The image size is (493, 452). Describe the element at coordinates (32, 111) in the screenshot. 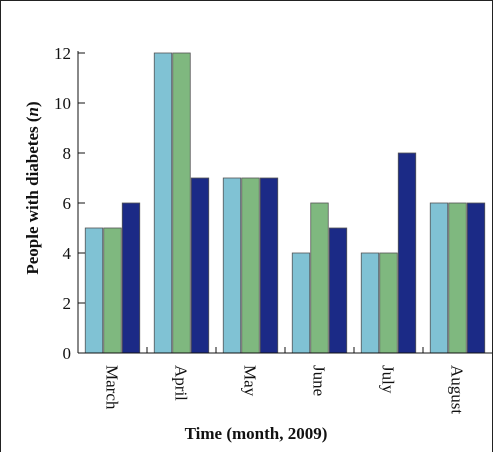

I see `y-axis-title-variable: n` at that location.